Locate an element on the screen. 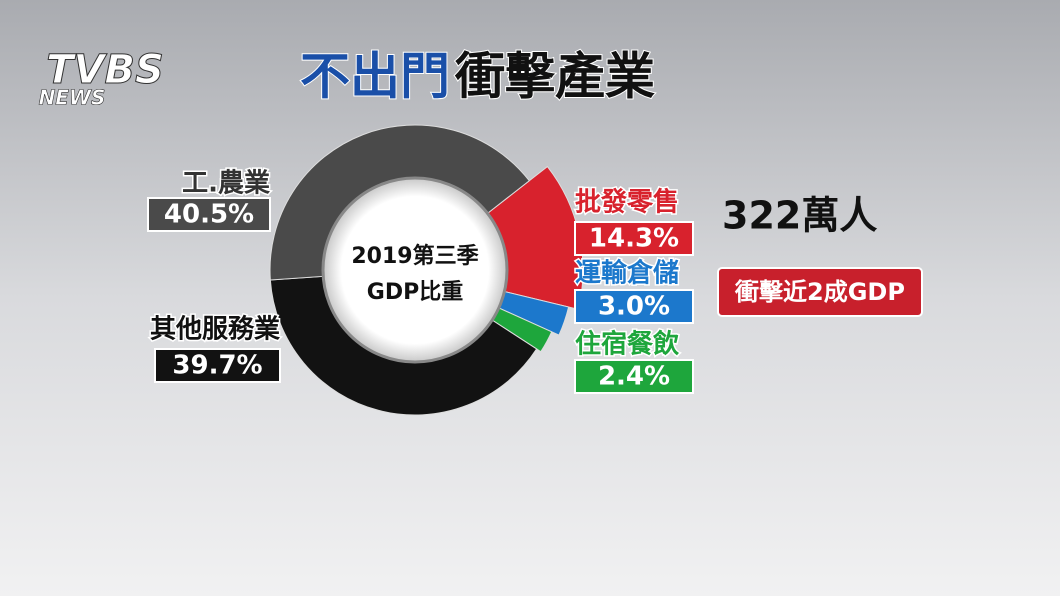 The image size is (1060, 596). title-part: 衝擊產業 is located at coordinates (554, 77).